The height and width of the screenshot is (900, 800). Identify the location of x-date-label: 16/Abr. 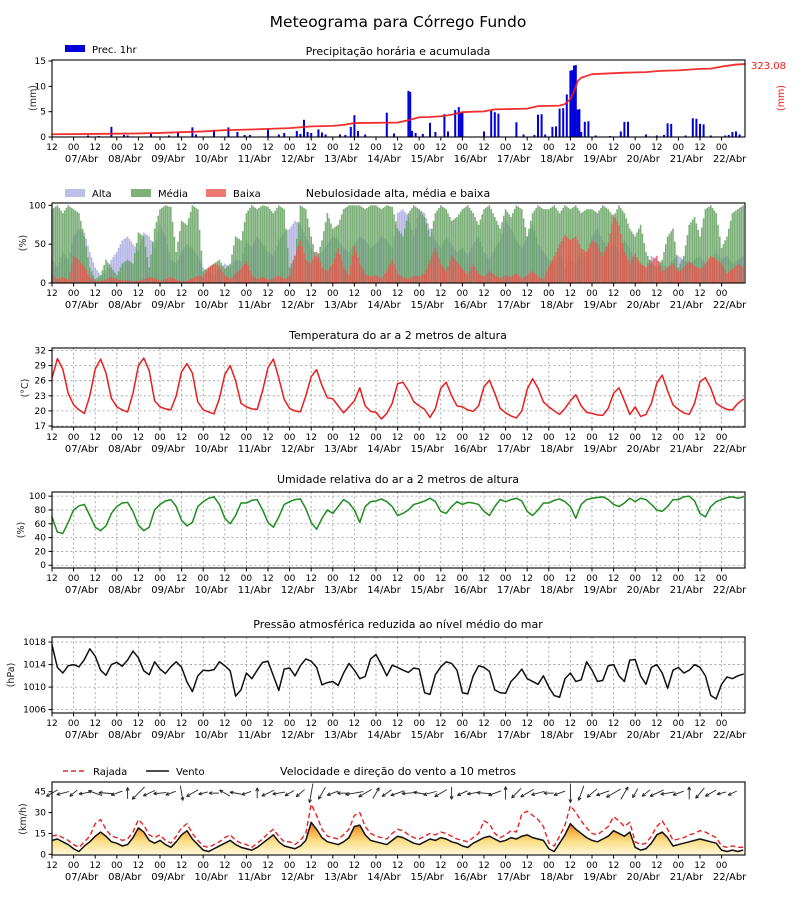
(471, 305).